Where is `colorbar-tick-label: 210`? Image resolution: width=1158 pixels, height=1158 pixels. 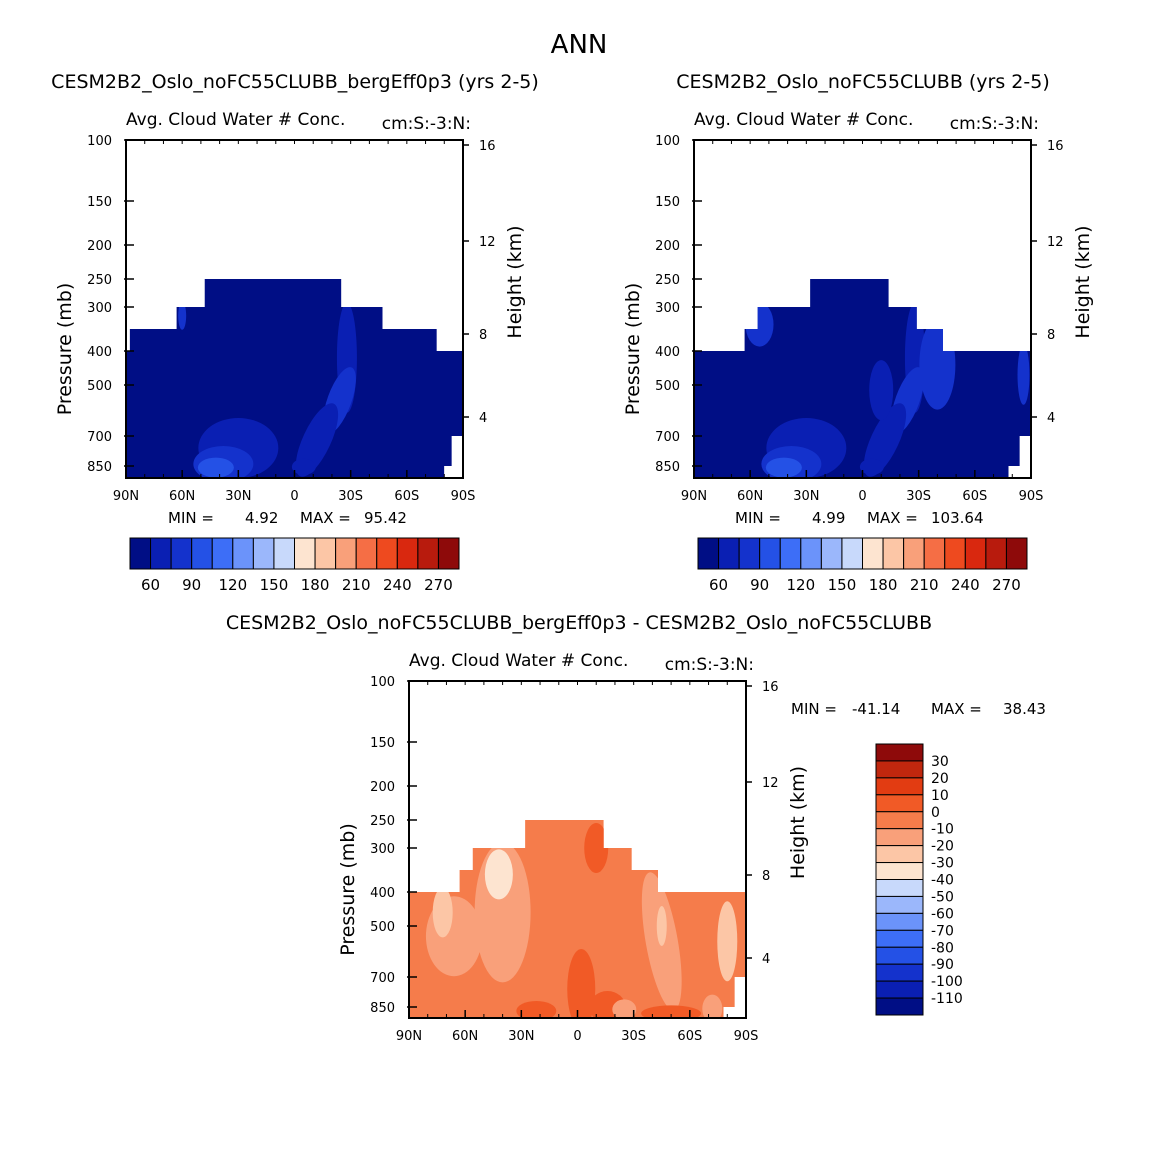
colorbar-tick-label: 210 is located at coordinates (356, 585).